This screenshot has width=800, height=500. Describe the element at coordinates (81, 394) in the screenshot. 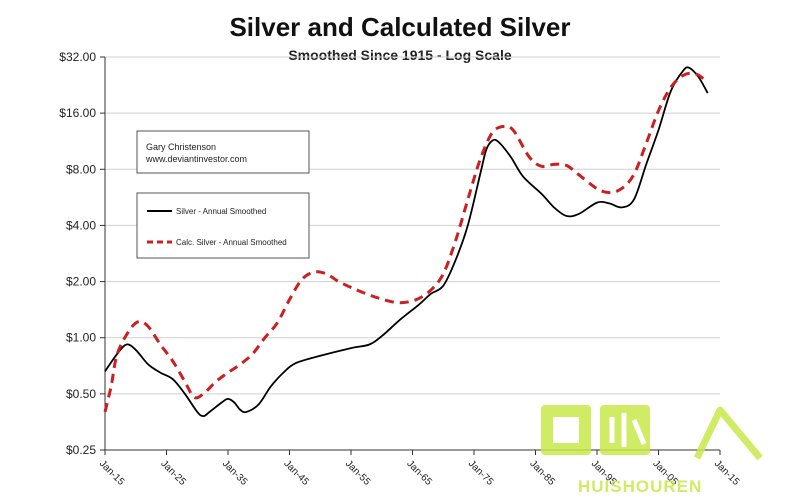

I see `y-tick-label: $0.50` at that location.